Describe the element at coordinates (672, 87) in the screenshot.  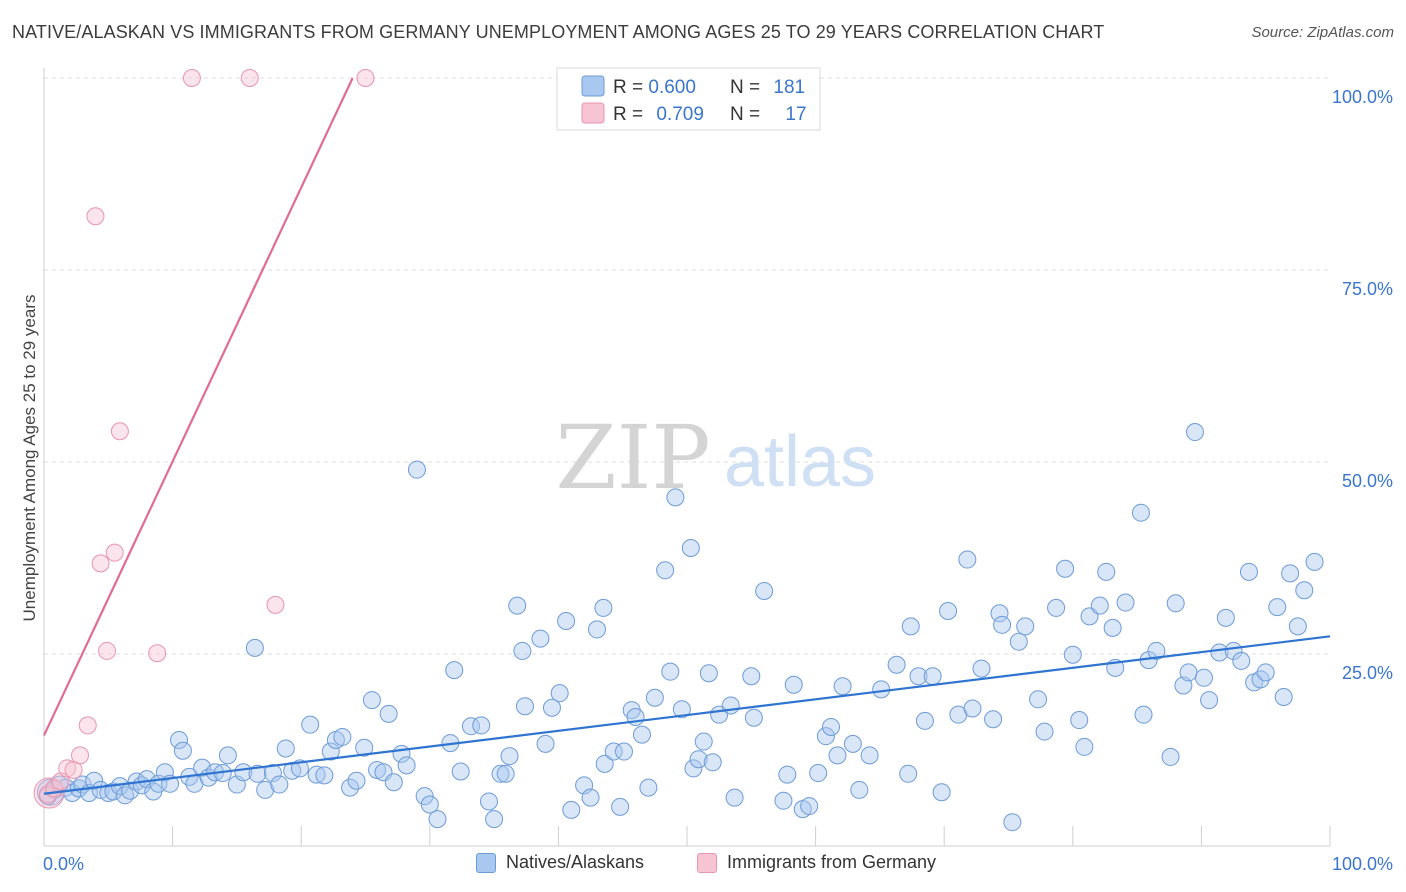
I see `legend-r-value-1: 0.600` at that location.